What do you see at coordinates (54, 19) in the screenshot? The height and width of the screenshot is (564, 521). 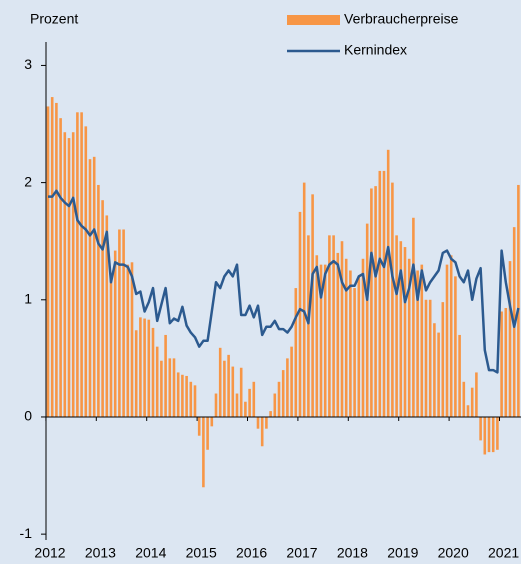 I see `y-axis-label: Prozent` at bounding box center [54, 19].